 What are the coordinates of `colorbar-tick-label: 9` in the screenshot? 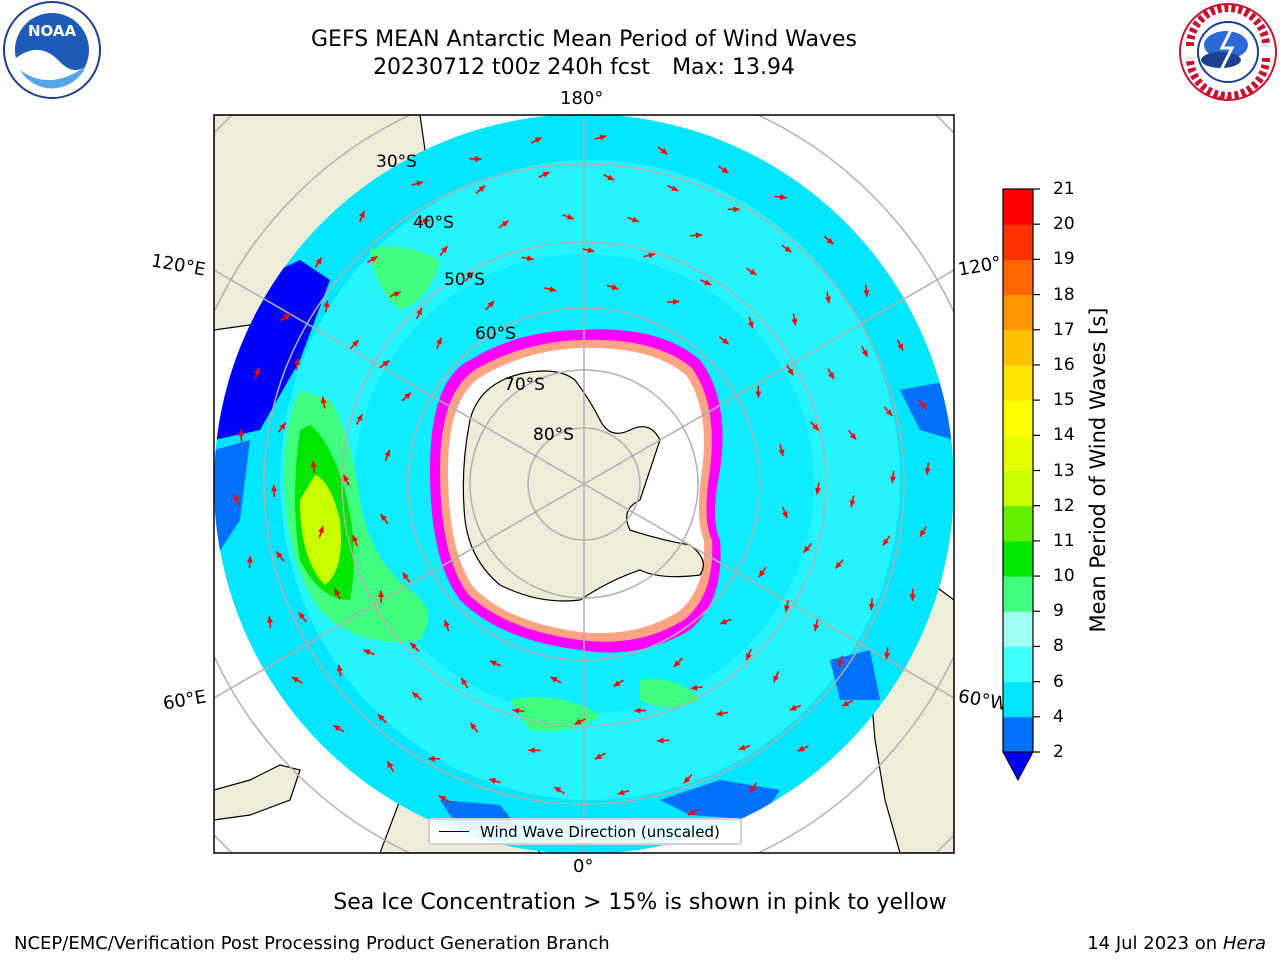 It's located at (1058, 611).